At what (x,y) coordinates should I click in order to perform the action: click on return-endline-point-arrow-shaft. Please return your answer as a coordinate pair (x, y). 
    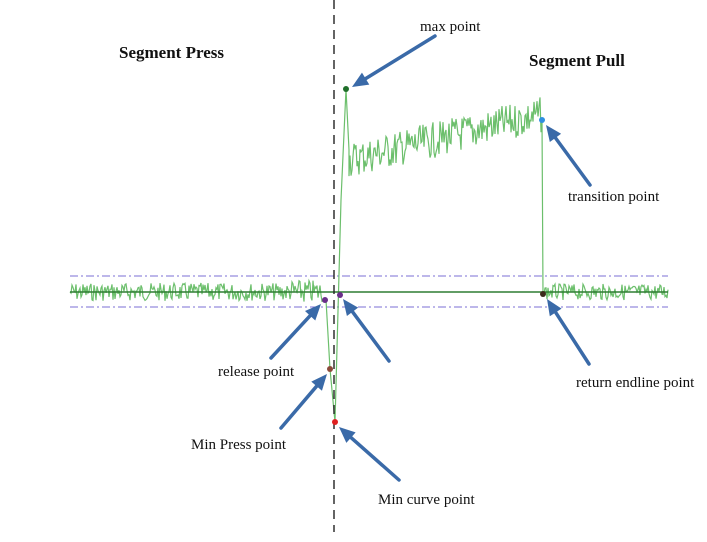
    Looking at the image, I should click on (572, 338).